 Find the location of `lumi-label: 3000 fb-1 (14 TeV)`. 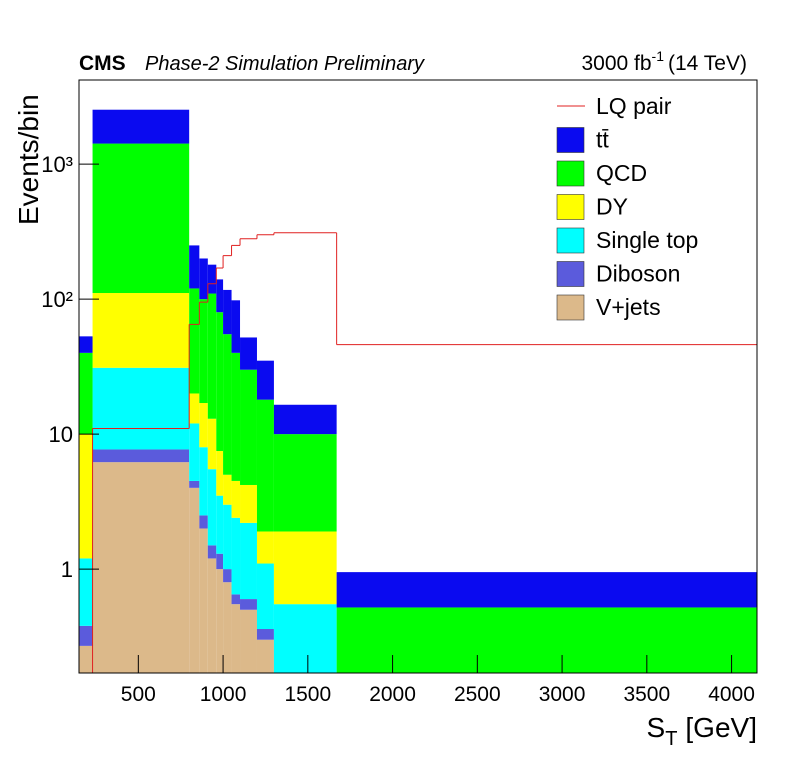

lumi-label: 3000 fb-1 (14 TeV) is located at coordinates (664, 61).